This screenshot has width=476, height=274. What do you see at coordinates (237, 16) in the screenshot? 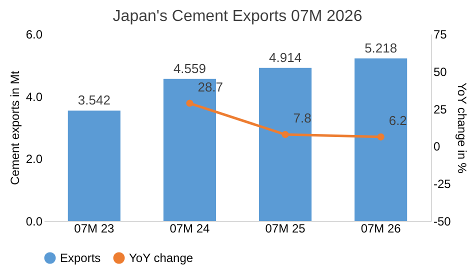
I see `chart-title: Japan's Cement Exports 07M 2026` at bounding box center [237, 16].